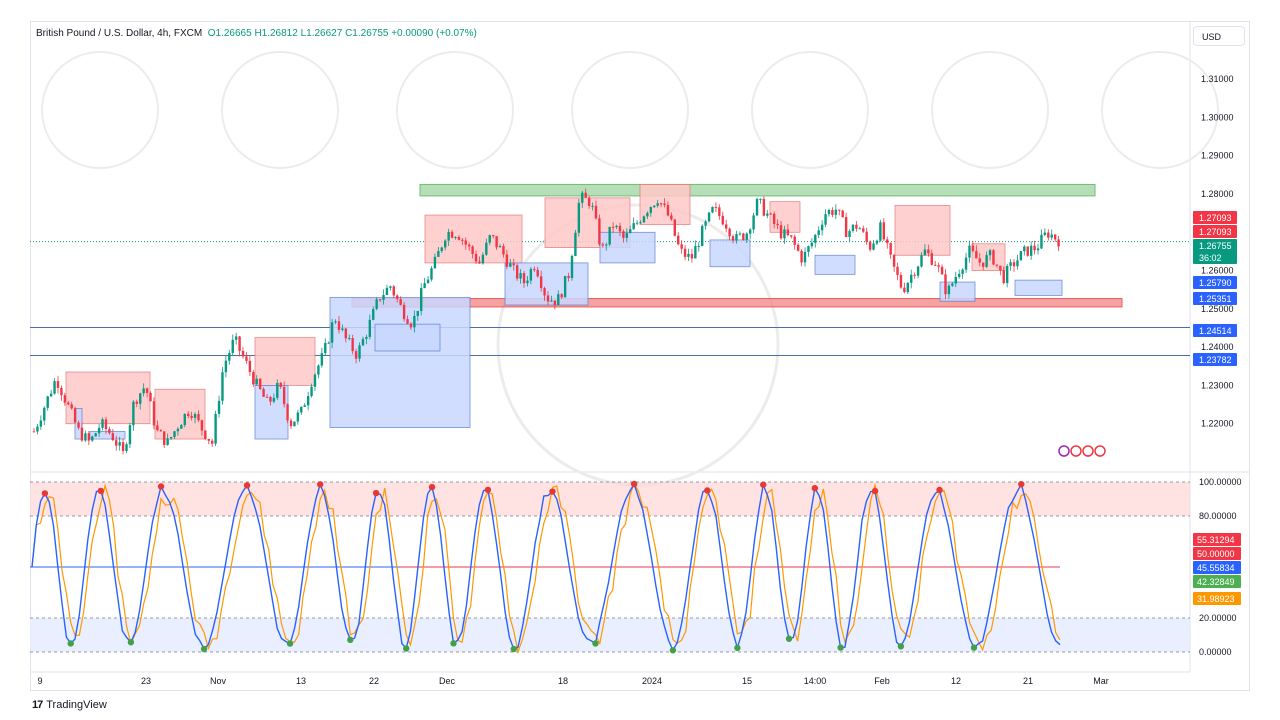  What do you see at coordinates (37, 705) in the screenshot?
I see `tradingview-logo-icon: 17` at bounding box center [37, 705].